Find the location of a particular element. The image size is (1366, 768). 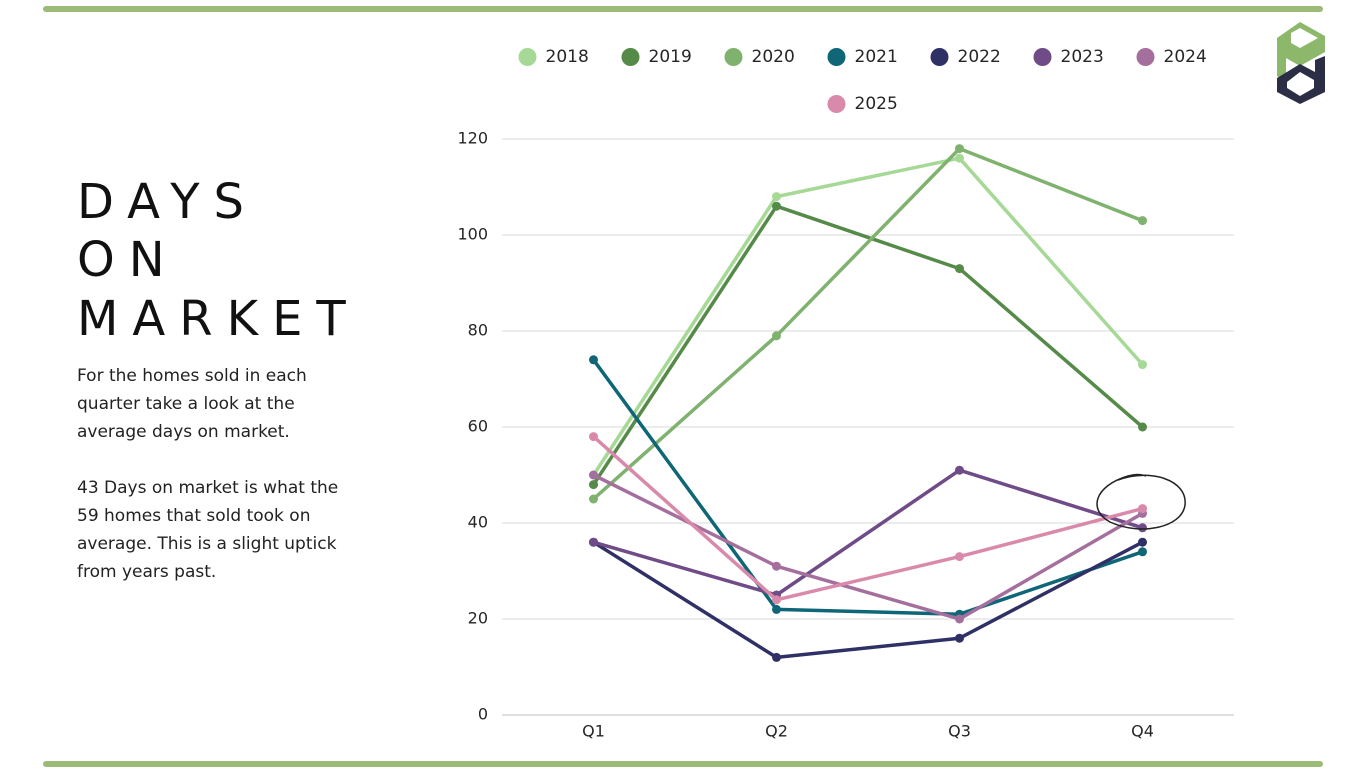

legend-label: 2018 is located at coordinates (567, 57).